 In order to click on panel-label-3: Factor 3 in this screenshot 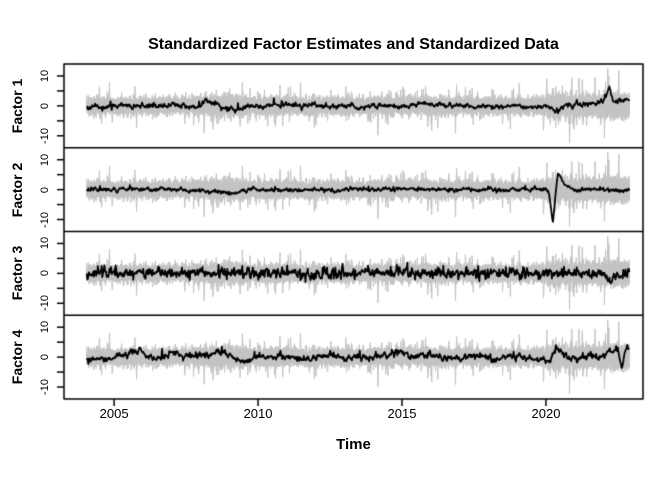, I will do `click(17, 273)`.